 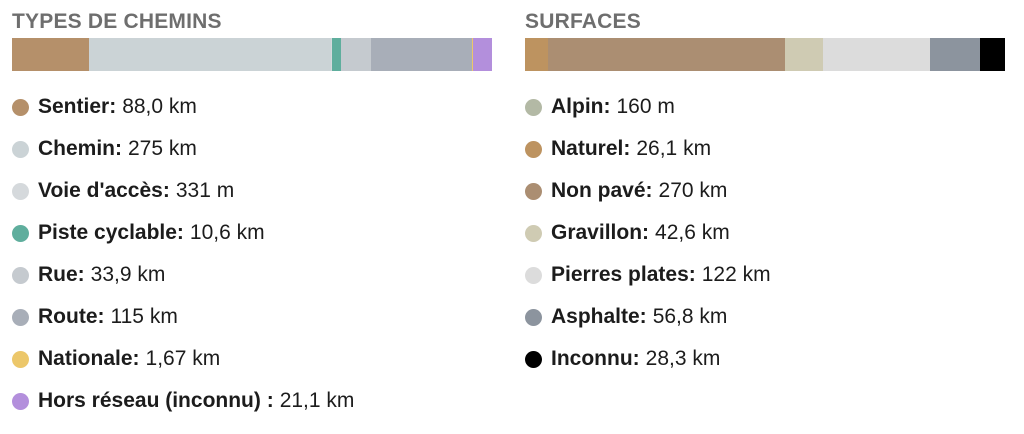 I want to click on path-types-bar, so click(x=252, y=54).